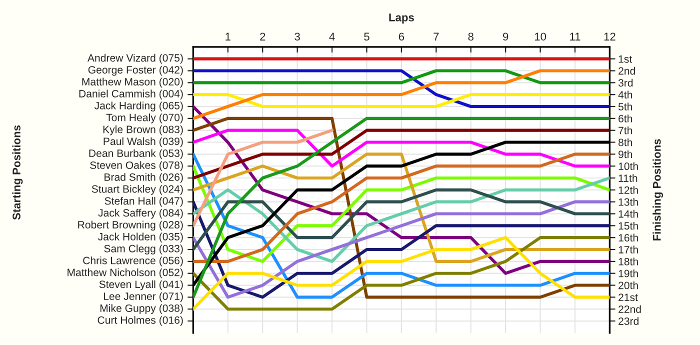 This screenshot has width=700, height=345. Describe the element at coordinates (143, 130) in the screenshot. I see `text: Kyle Brown (083)` at that location.